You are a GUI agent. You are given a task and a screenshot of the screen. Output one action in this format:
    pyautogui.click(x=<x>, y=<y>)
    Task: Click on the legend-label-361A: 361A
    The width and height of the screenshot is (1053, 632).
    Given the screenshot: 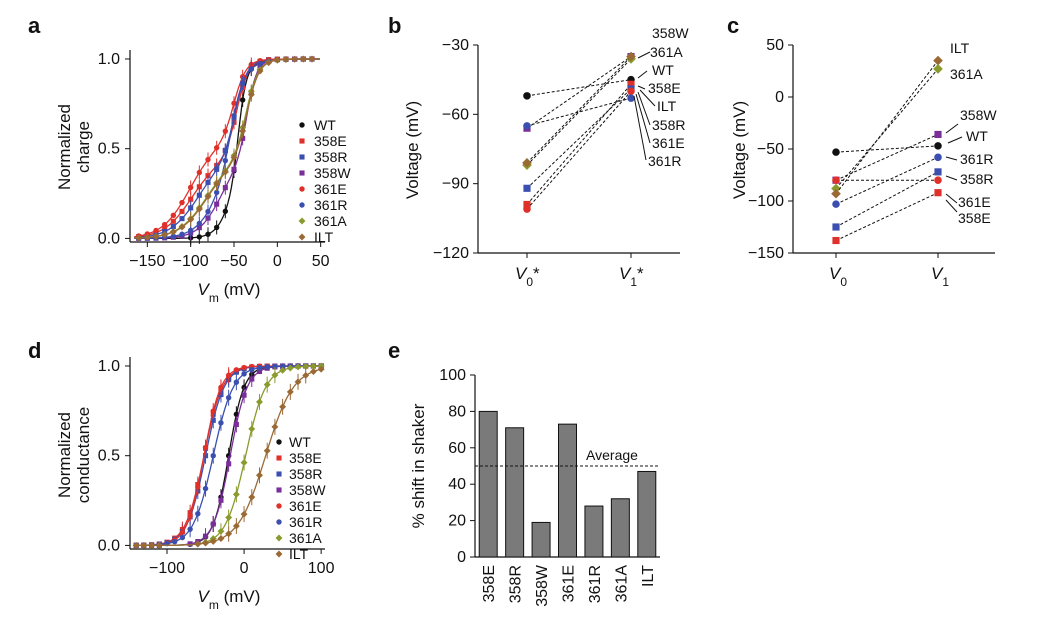 What is the action you would take?
    pyautogui.click(x=305, y=538)
    